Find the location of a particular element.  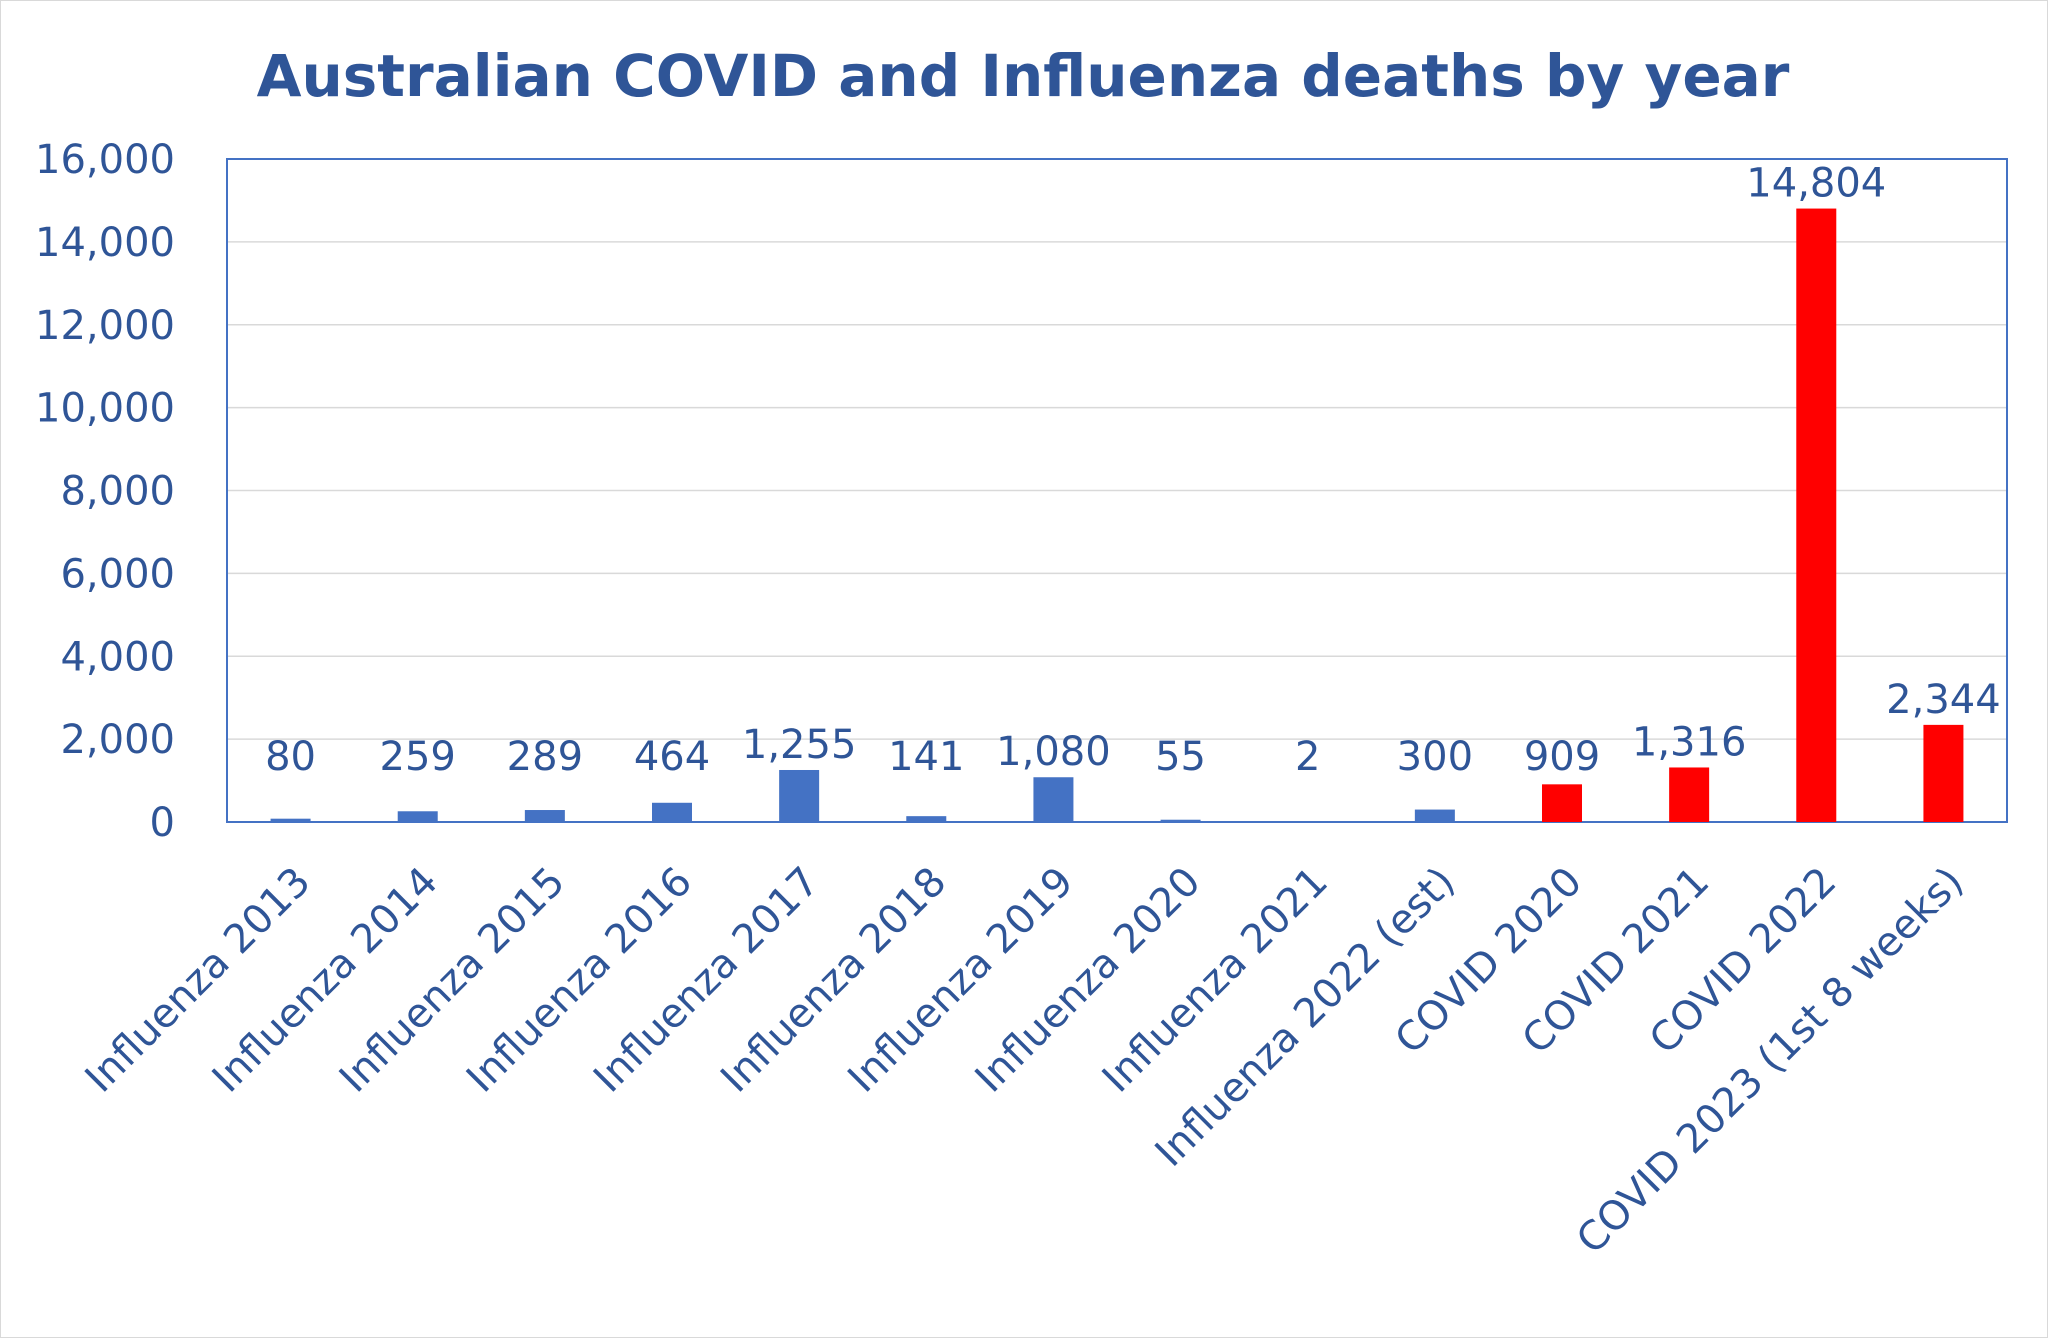

y-tick-label: 12,000 is located at coordinates (105, 326).